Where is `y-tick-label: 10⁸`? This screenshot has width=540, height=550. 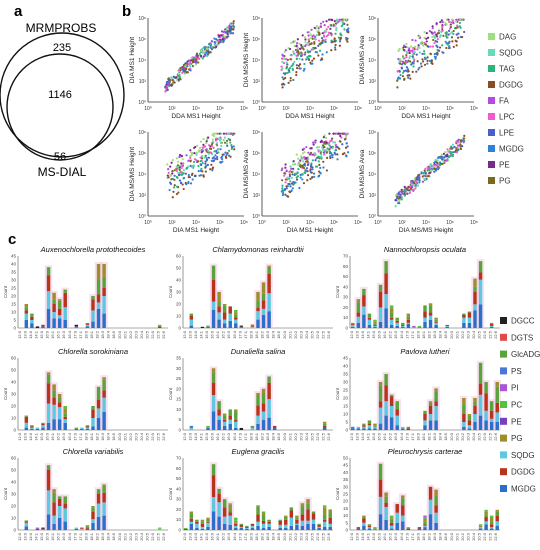 y-tick-label: 10⁸ is located at coordinates (372, 19).